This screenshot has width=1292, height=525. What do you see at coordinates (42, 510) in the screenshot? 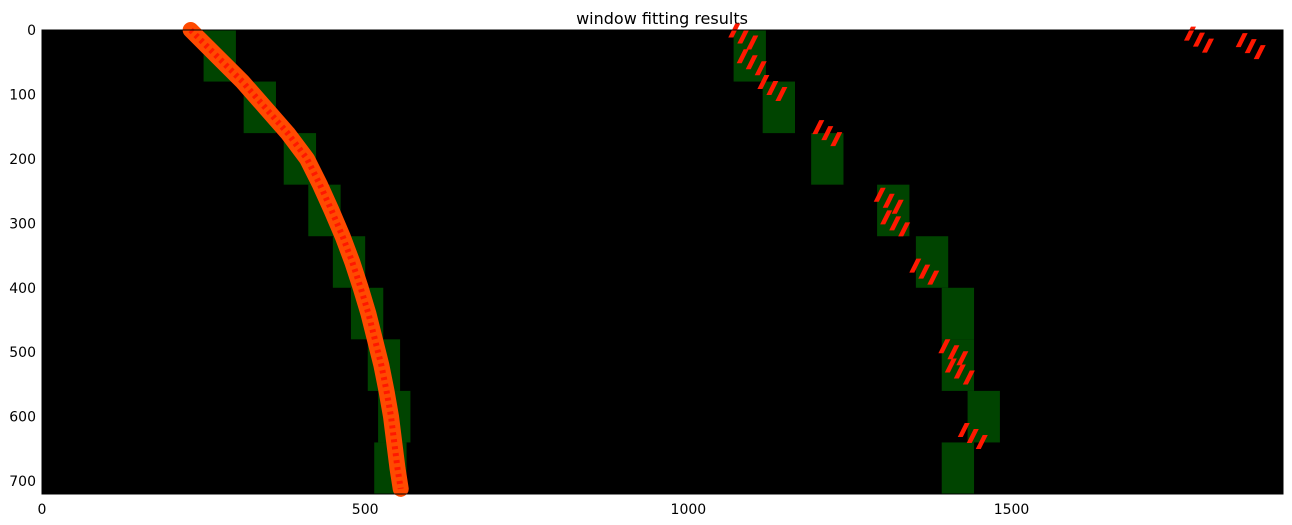
I see `x-tick-label-0: 0` at bounding box center [42, 510].